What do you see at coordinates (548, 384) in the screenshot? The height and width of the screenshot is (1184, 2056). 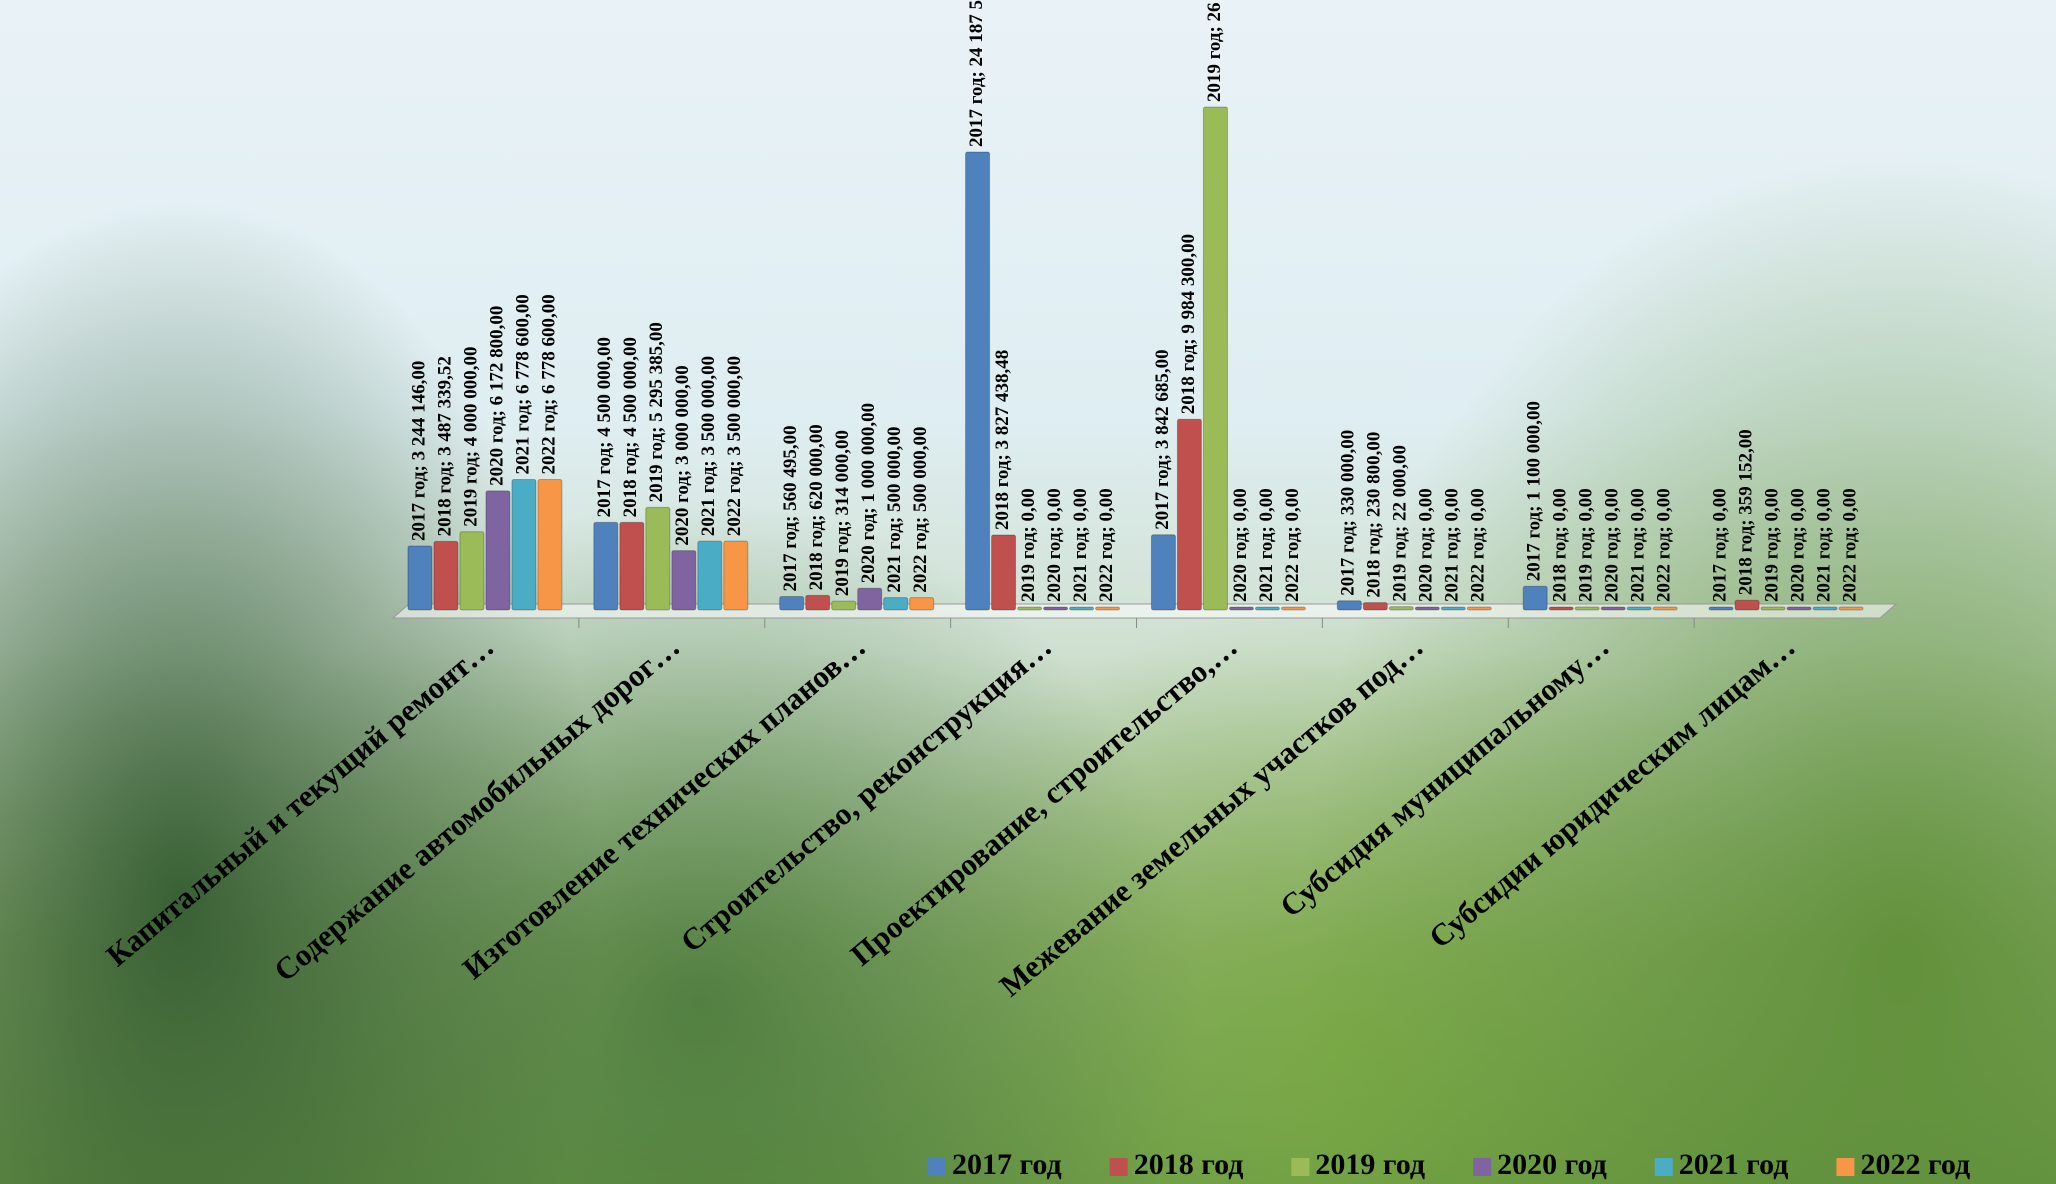 I see `data-label: 2022 год; 6 778 600,00` at bounding box center [548, 384].